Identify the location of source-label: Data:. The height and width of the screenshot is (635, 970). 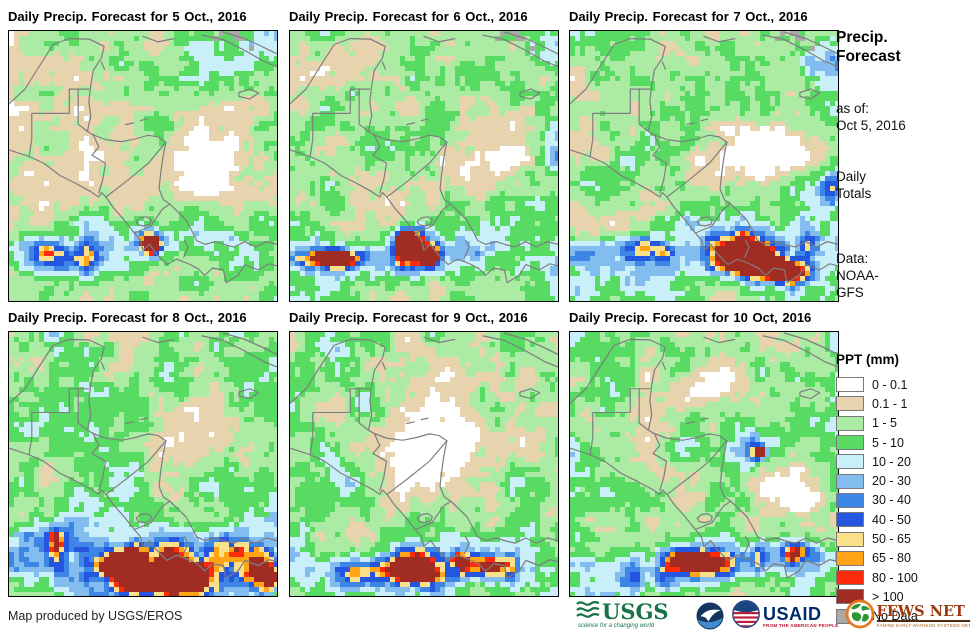
(852, 258).